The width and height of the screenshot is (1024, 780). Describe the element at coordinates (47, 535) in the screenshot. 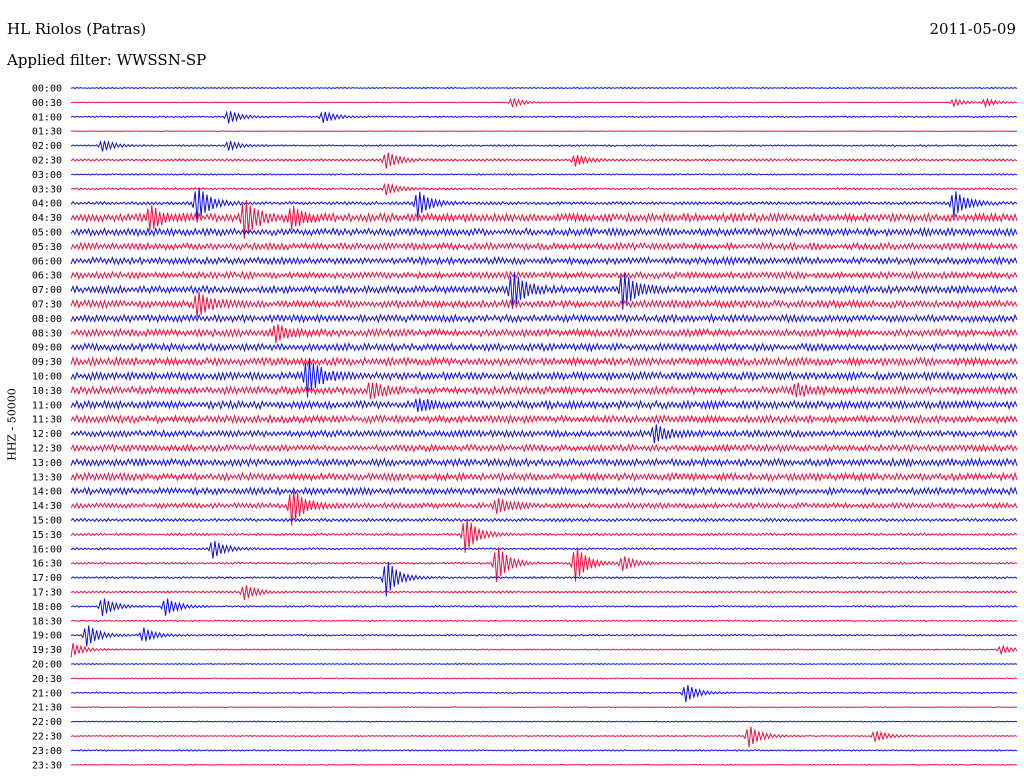

I see `row-time-label: 15:30` at that location.